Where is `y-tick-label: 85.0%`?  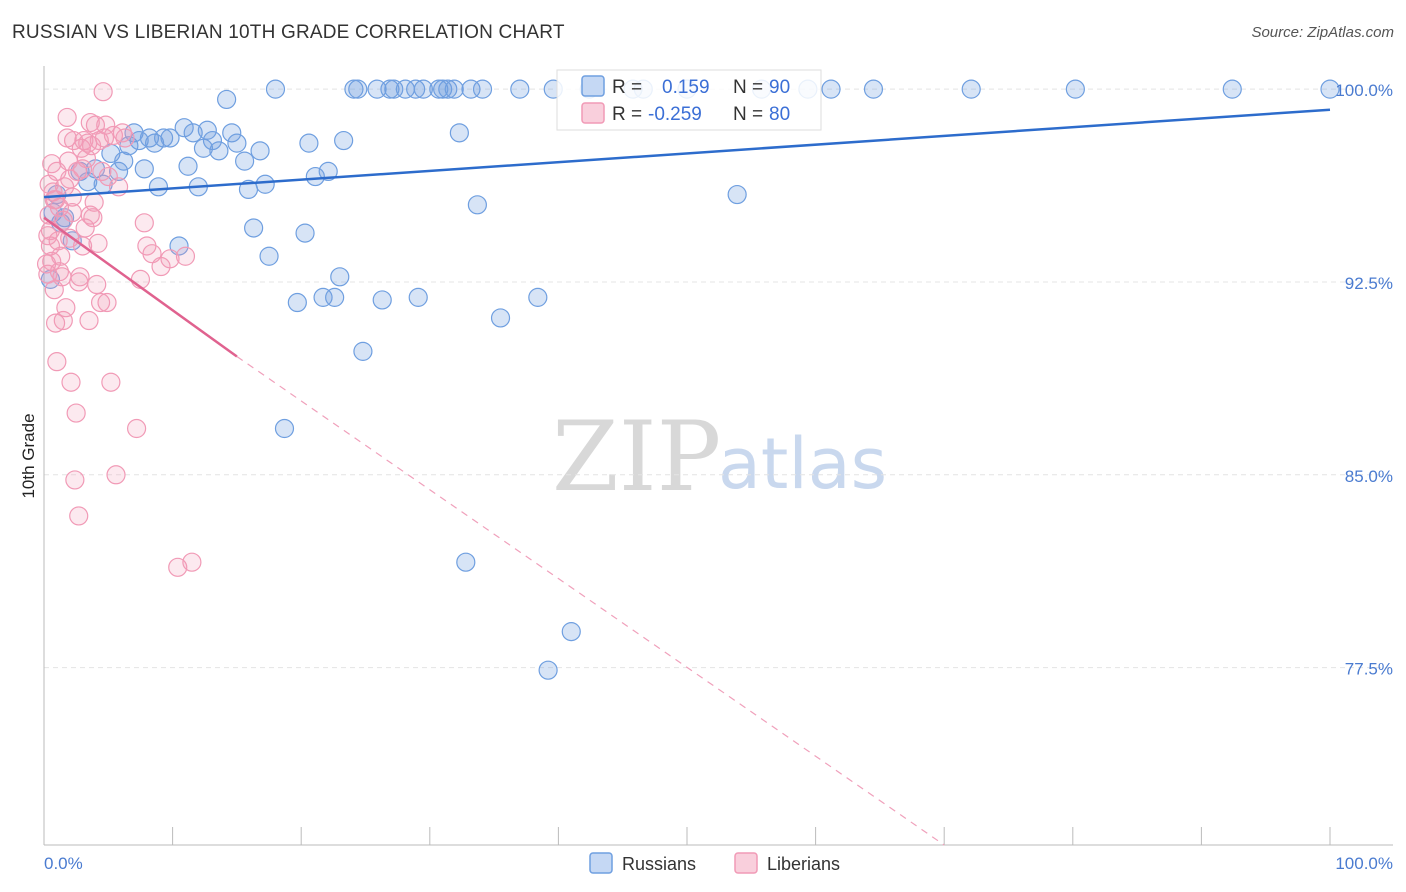
y-tick-label: 85.0% is located at coordinates (1369, 476).